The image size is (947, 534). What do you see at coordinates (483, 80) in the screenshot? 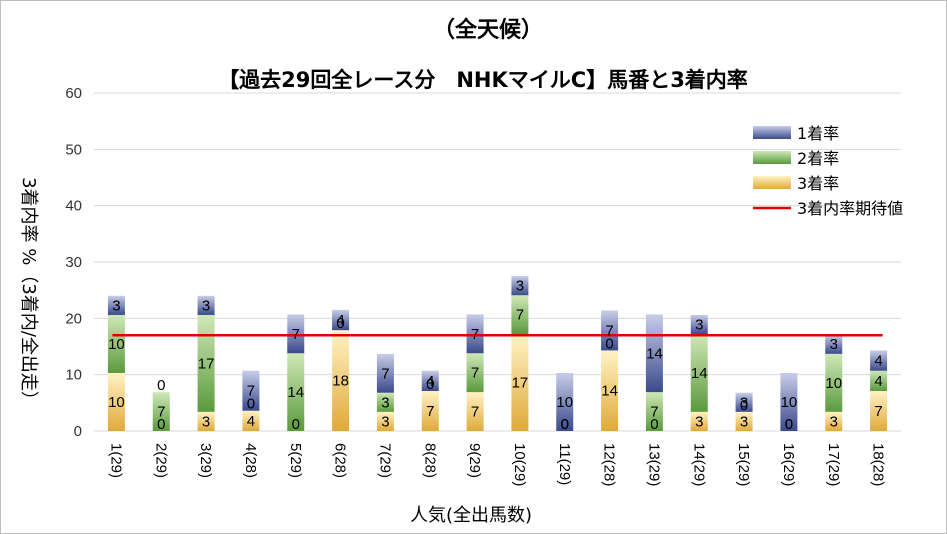
I see `chart-subtitle: 【過去29回全レース分 NHKマイルC】馬番と3着内率` at bounding box center [483, 80].